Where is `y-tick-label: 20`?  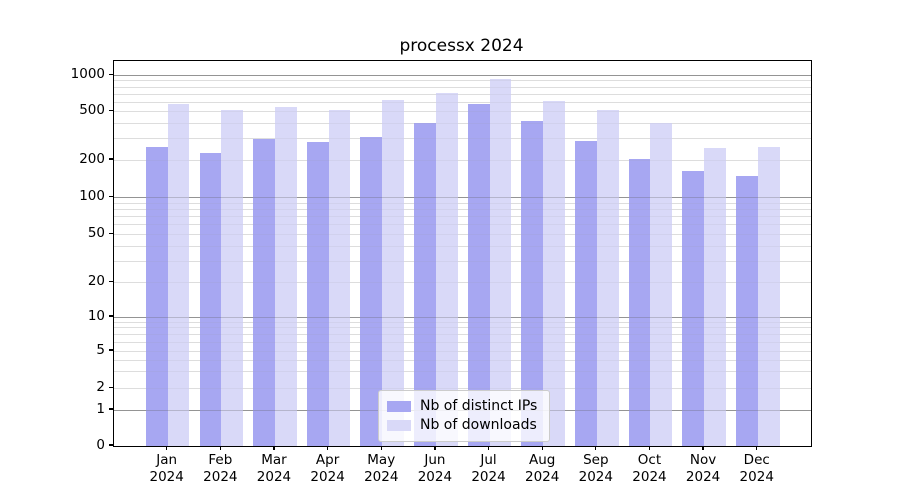
y-tick-label: 20 is located at coordinates (96, 281).